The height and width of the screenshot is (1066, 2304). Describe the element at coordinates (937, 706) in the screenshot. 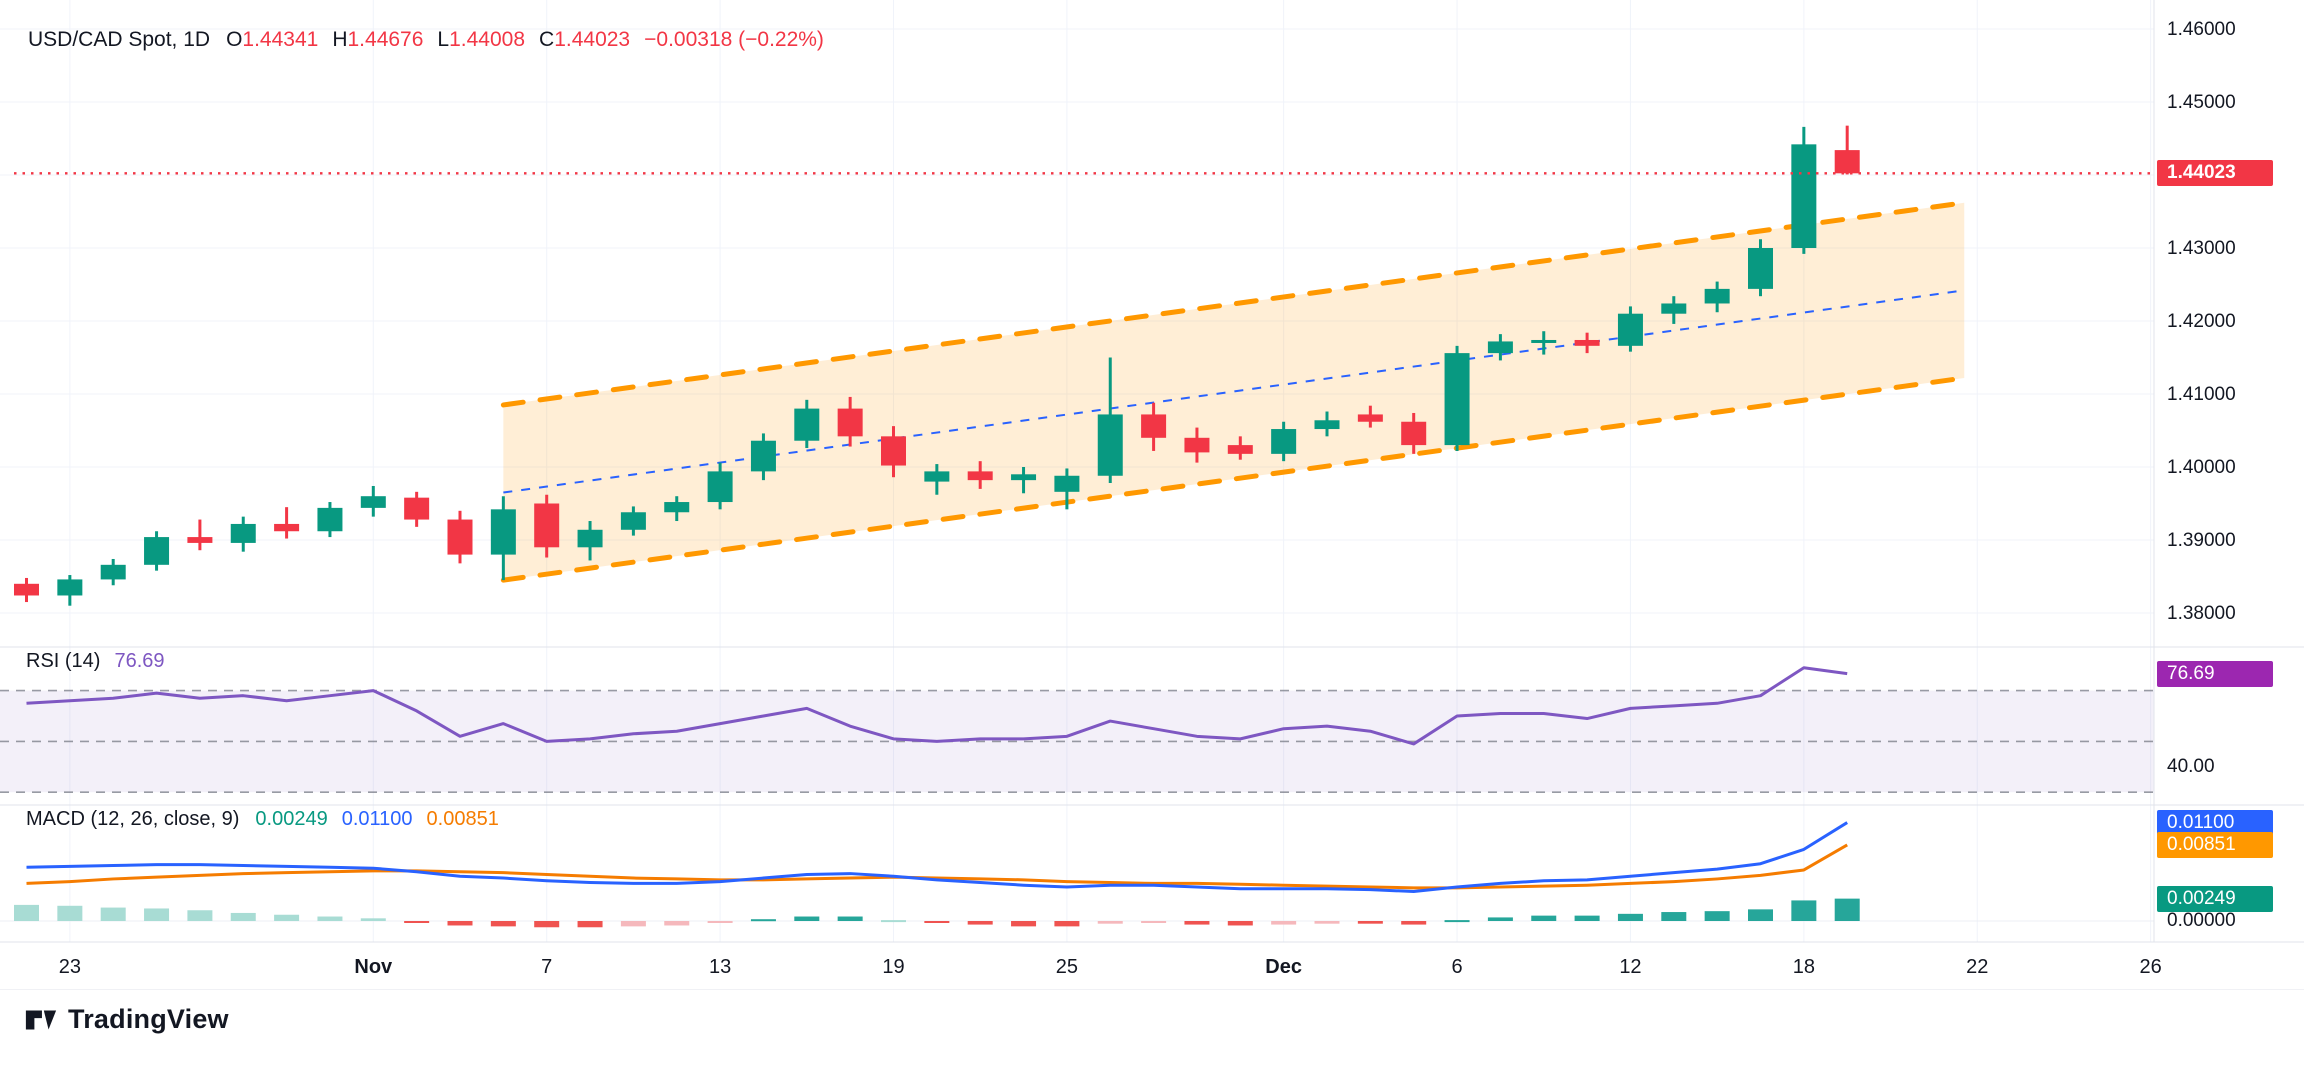

I see `rsi-line` at that location.